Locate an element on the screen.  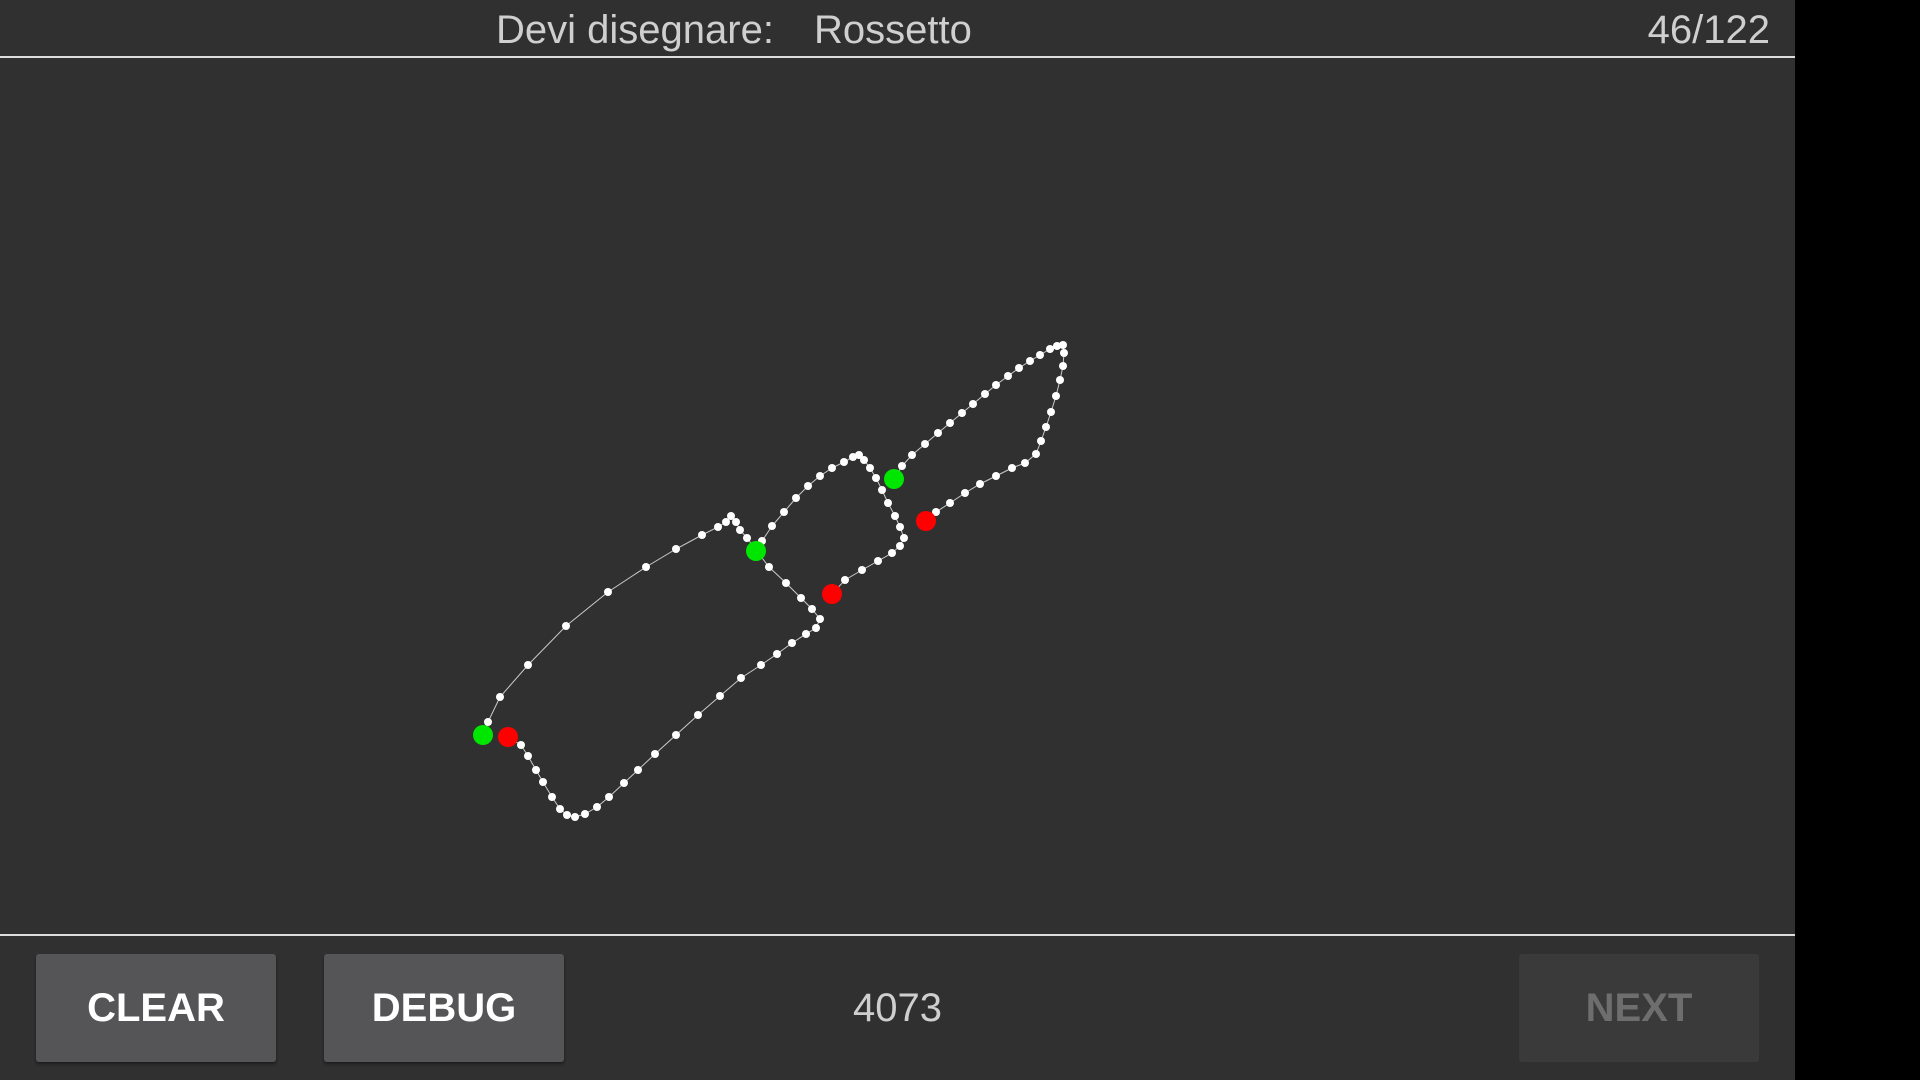
point-counter: 4073 is located at coordinates (897, 1008).